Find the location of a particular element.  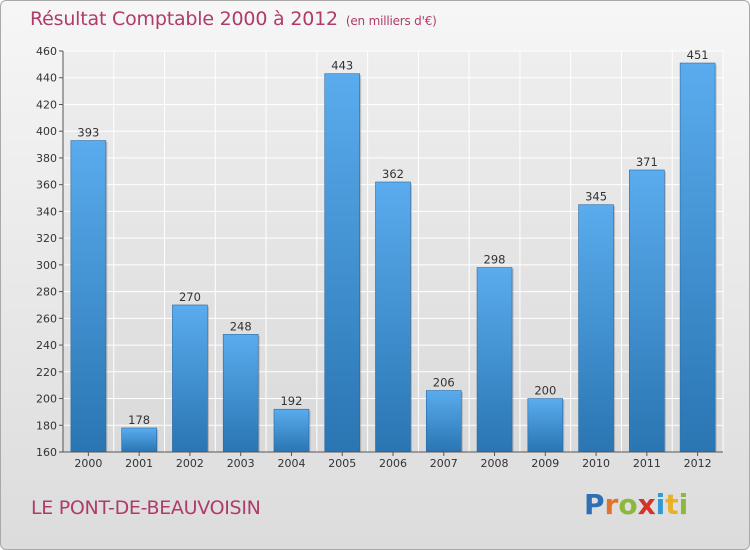

y-tick-label: 160 is located at coordinates (46, 452).